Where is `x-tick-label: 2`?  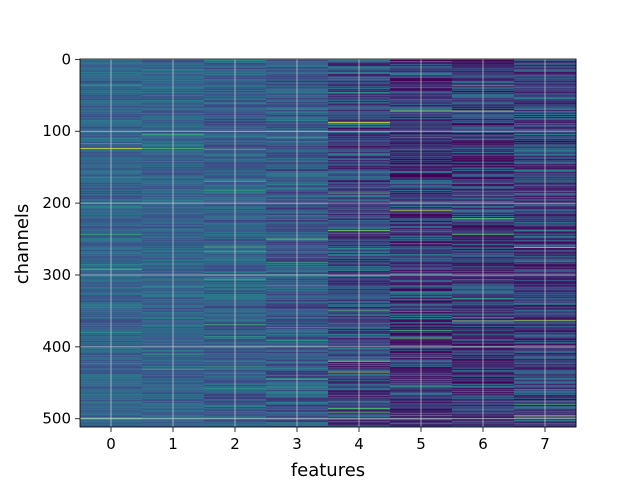
x-tick-label: 2 is located at coordinates (235, 444).